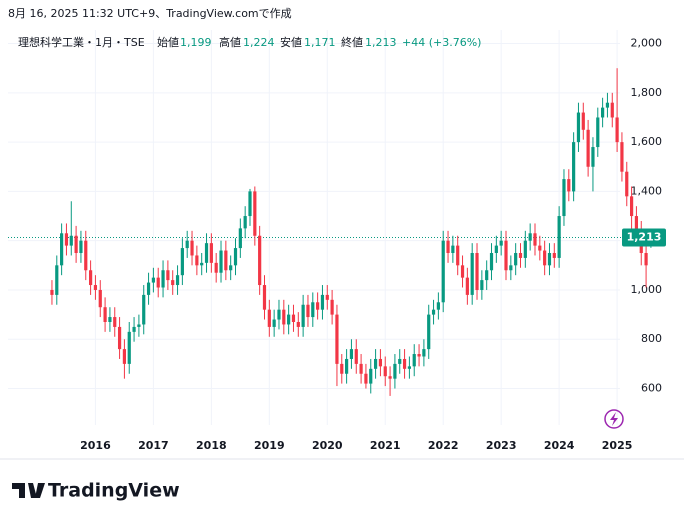 This screenshot has width=684, height=524. I want to click on x-tick-label: 2016, so click(95, 445).